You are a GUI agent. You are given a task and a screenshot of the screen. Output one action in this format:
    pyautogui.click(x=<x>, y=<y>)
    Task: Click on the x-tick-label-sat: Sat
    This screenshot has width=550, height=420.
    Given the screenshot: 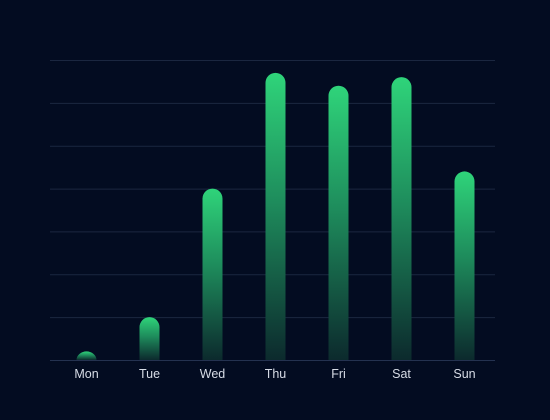 What is the action you would take?
    pyautogui.click(x=401, y=374)
    